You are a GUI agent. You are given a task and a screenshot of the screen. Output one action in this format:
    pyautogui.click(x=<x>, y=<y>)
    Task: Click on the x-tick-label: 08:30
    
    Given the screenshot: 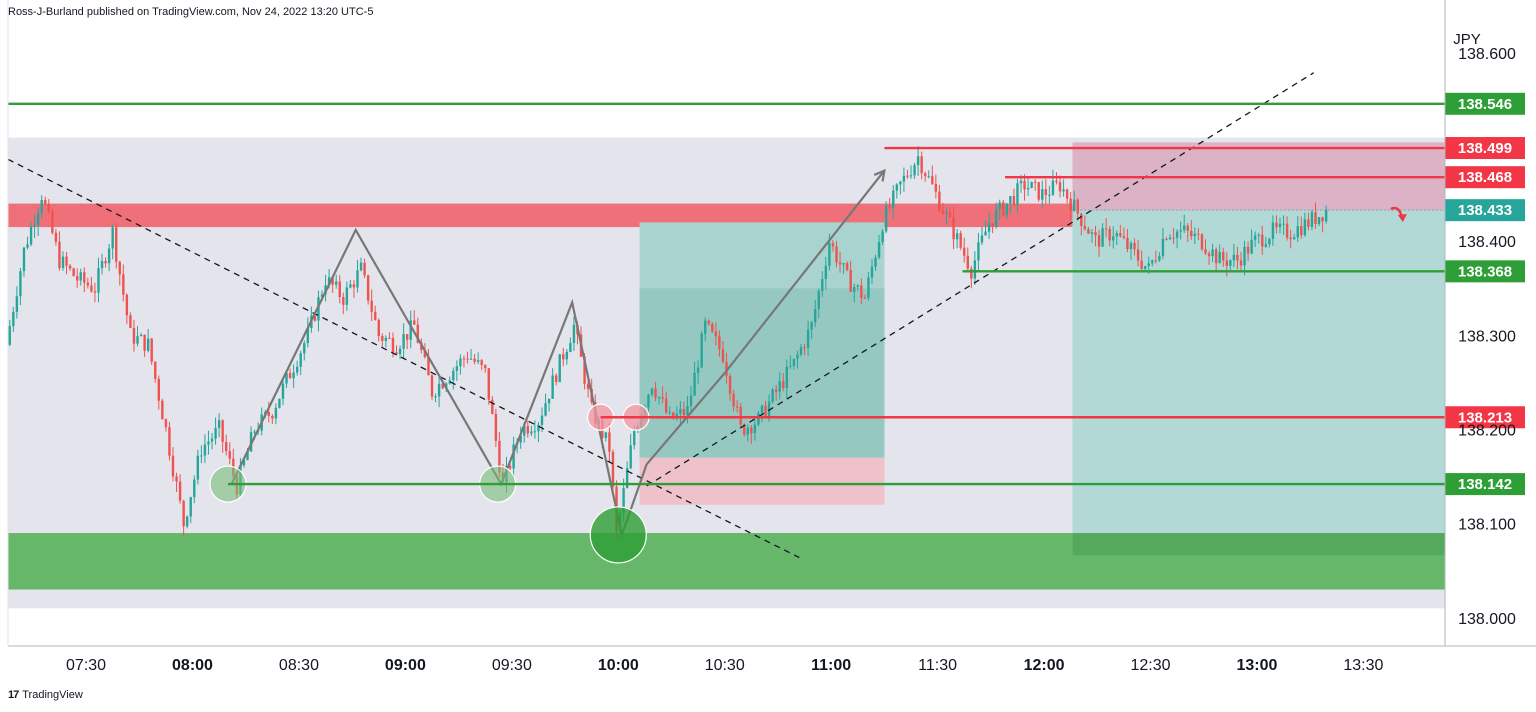 What is the action you would take?
    pyautogui.click(x=299, y=665)
    